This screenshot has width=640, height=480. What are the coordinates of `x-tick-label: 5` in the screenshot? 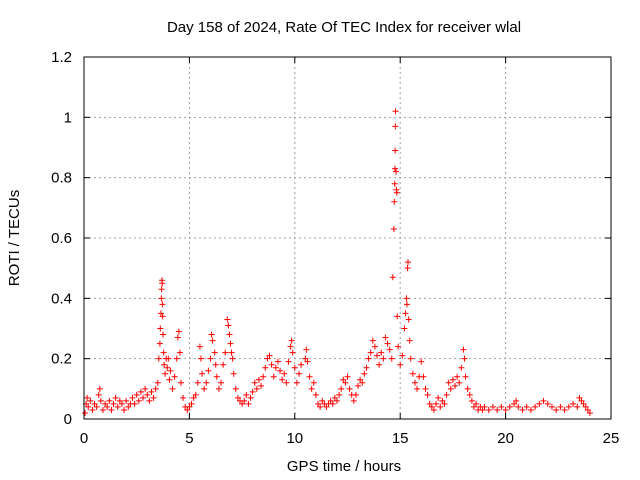 It's located at (189, 438).